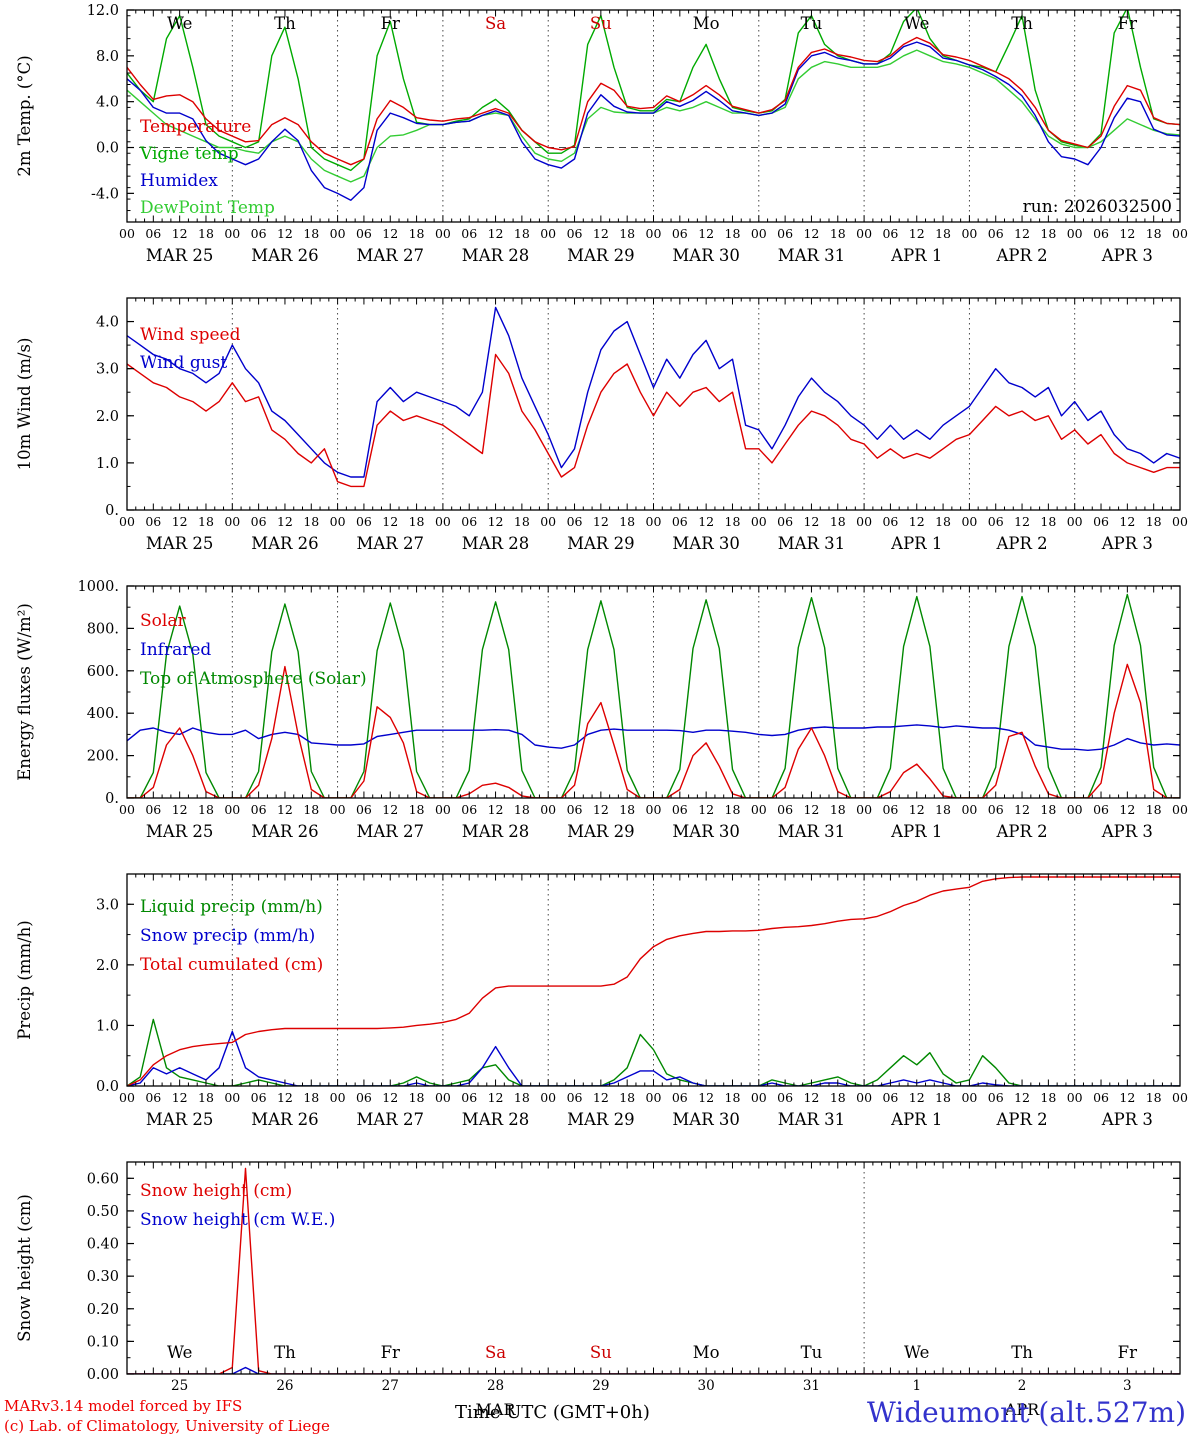 The height and width of the screenshot is (1440, 1194). Describe the element at coordinates (103, 714) in the screenshot. I see `y-tick-label: 400.` at that location.